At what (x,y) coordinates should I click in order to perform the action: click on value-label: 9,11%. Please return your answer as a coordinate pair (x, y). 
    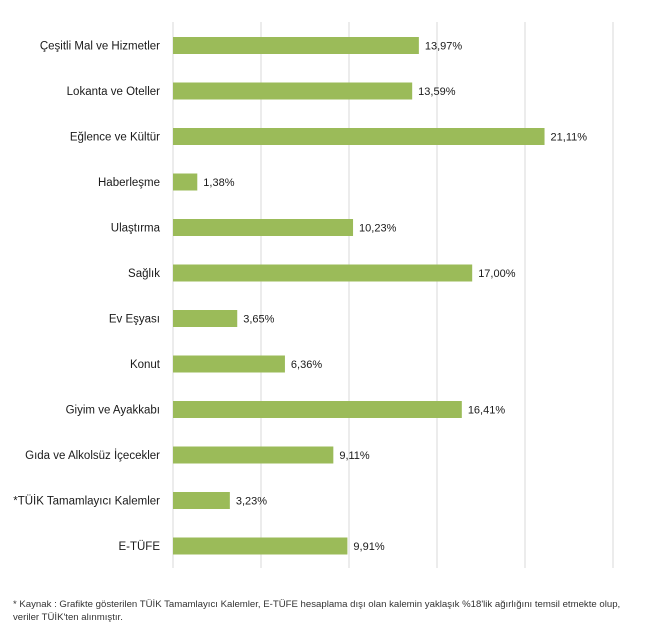
    Looking at the image, I should click on (354, 456).